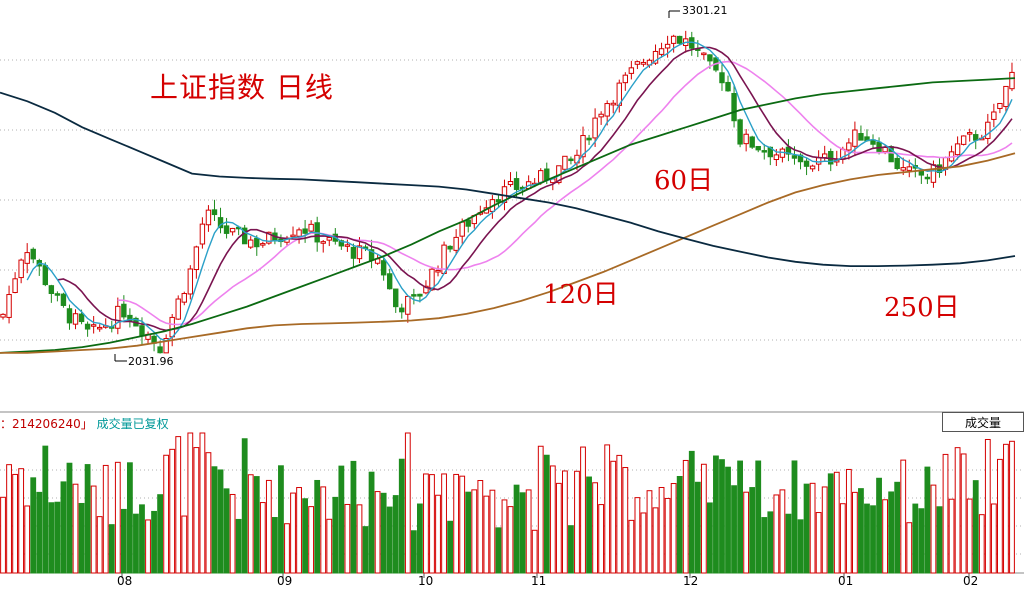  I want to click on x-tick-12: 12, so click(691, 581).